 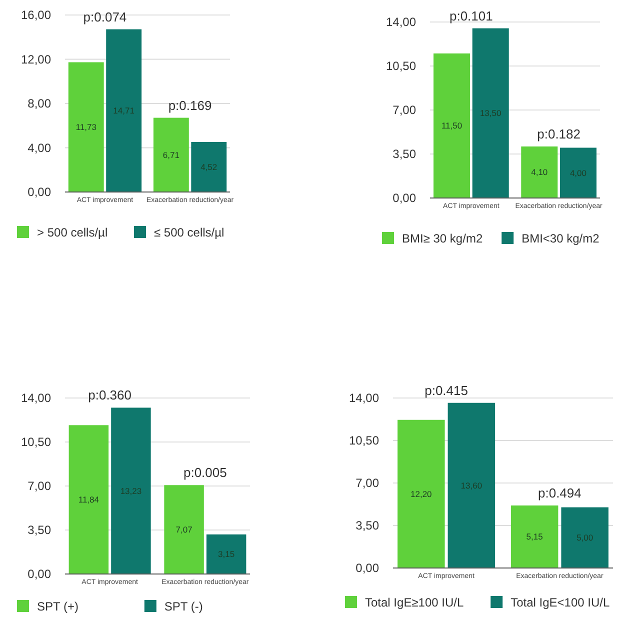 I want to click on legend-label: BMI<30 kg/m2, so click(x=561, y=239).